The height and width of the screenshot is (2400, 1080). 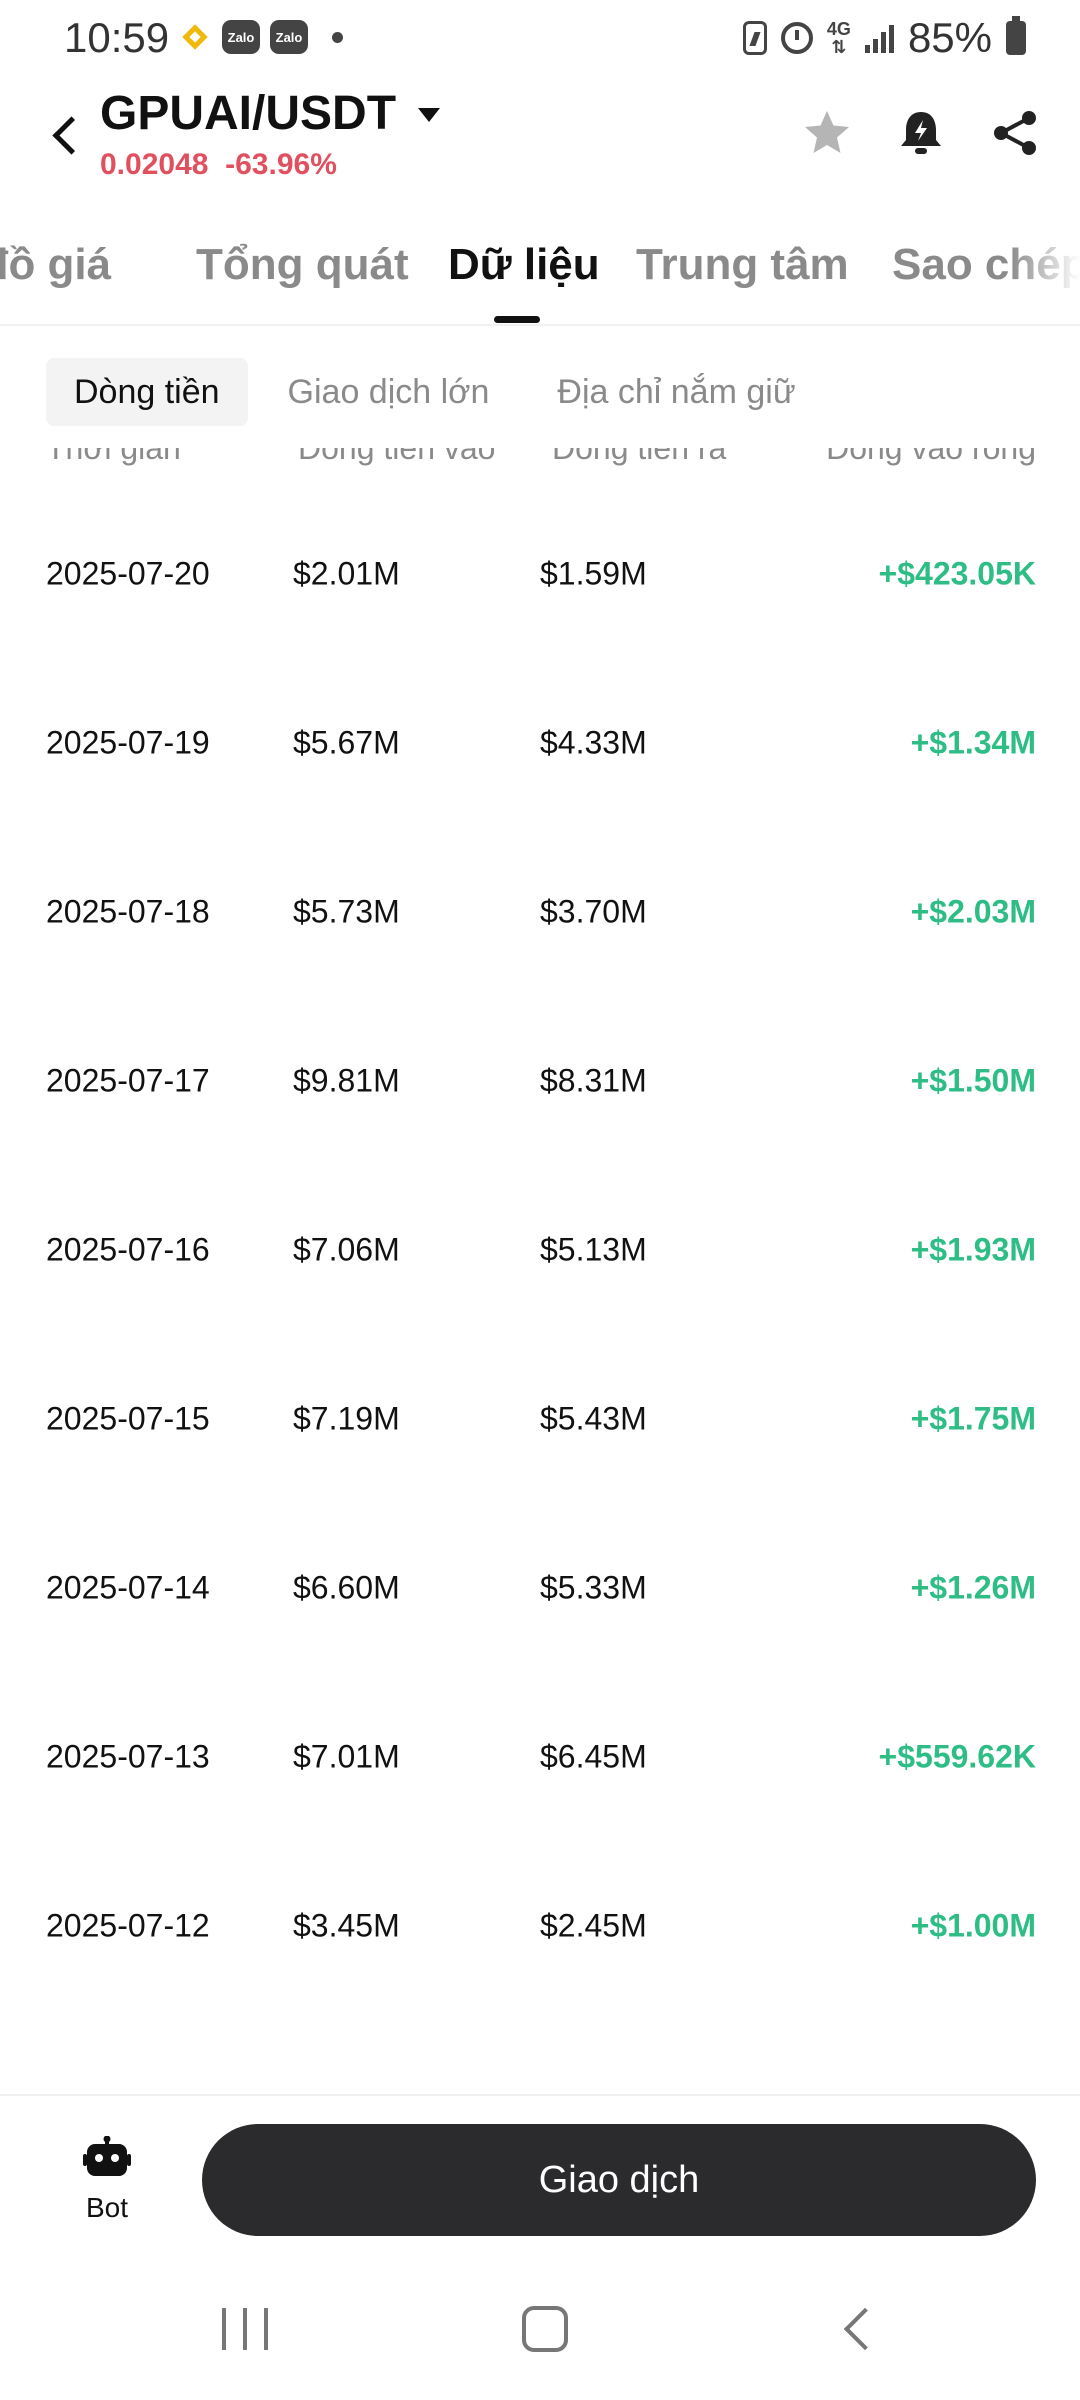 What do you see at coordinates (973, 1925) in the screenshot?
I see `row-net-inflow: +$1.00M` at bounding box center [973, 1925].